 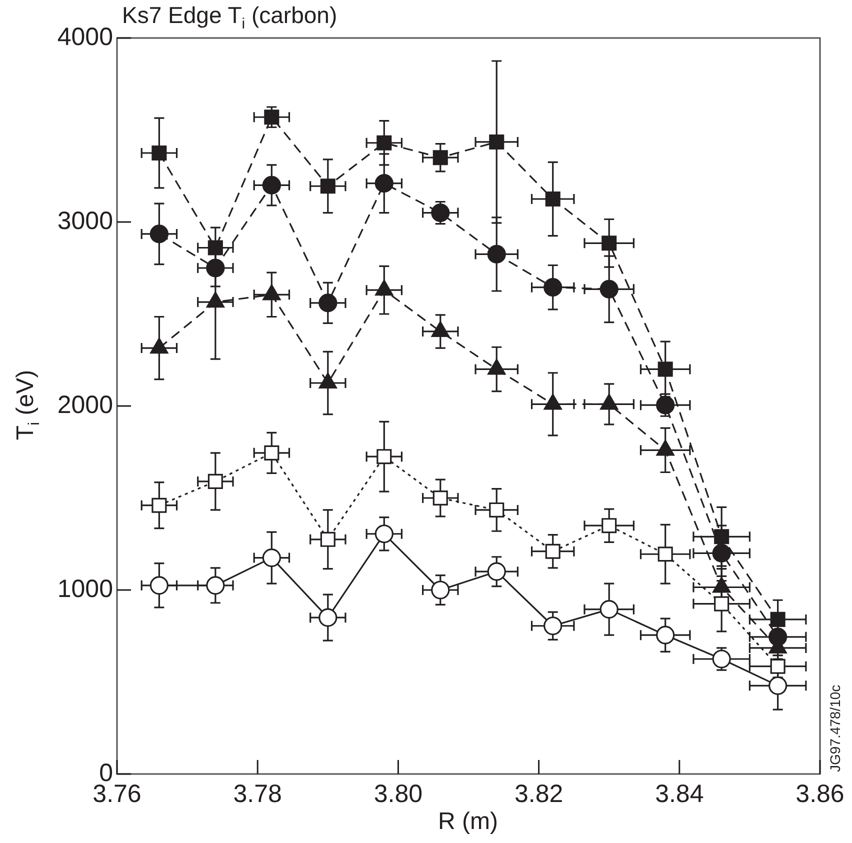 What do you see at coordinates (539, 794) in the screenshot?
I see `x-tick-label: 3.82` at bounding box center [539, 794].